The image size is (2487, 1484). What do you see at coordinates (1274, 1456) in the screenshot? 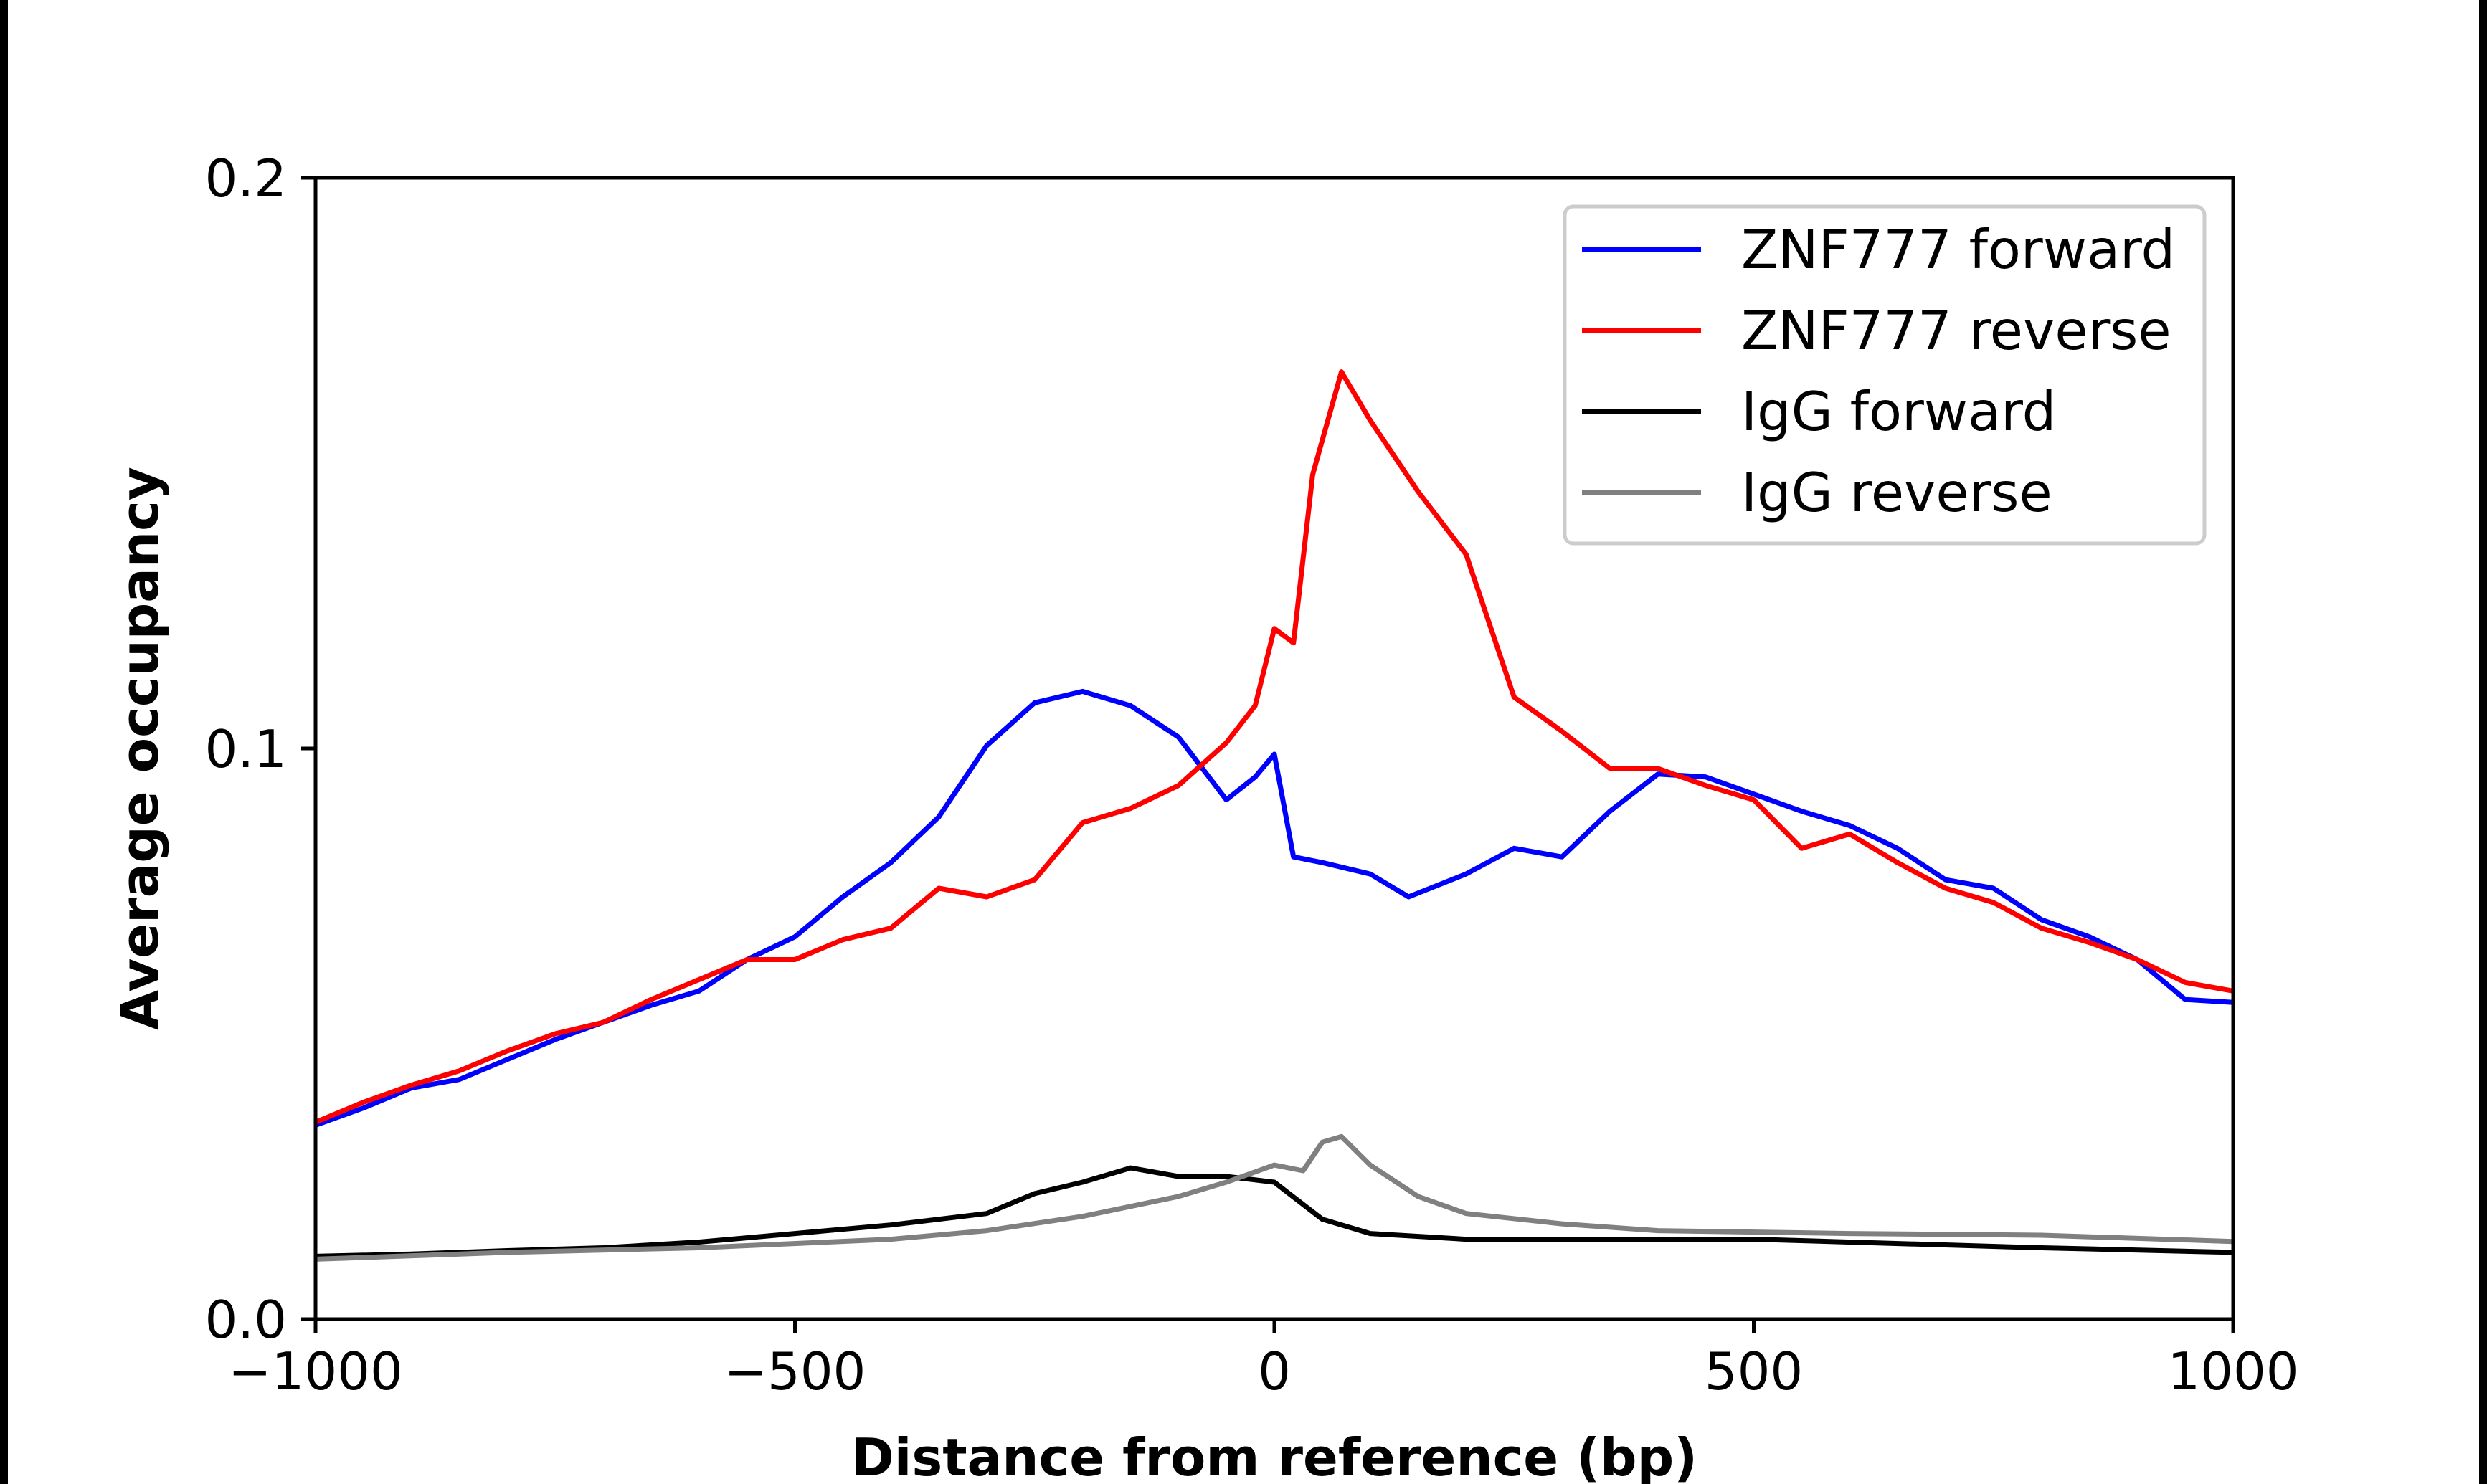
I see `x-axis-label: Distance from reference (bp)` at bounding box center [1274, 1456].